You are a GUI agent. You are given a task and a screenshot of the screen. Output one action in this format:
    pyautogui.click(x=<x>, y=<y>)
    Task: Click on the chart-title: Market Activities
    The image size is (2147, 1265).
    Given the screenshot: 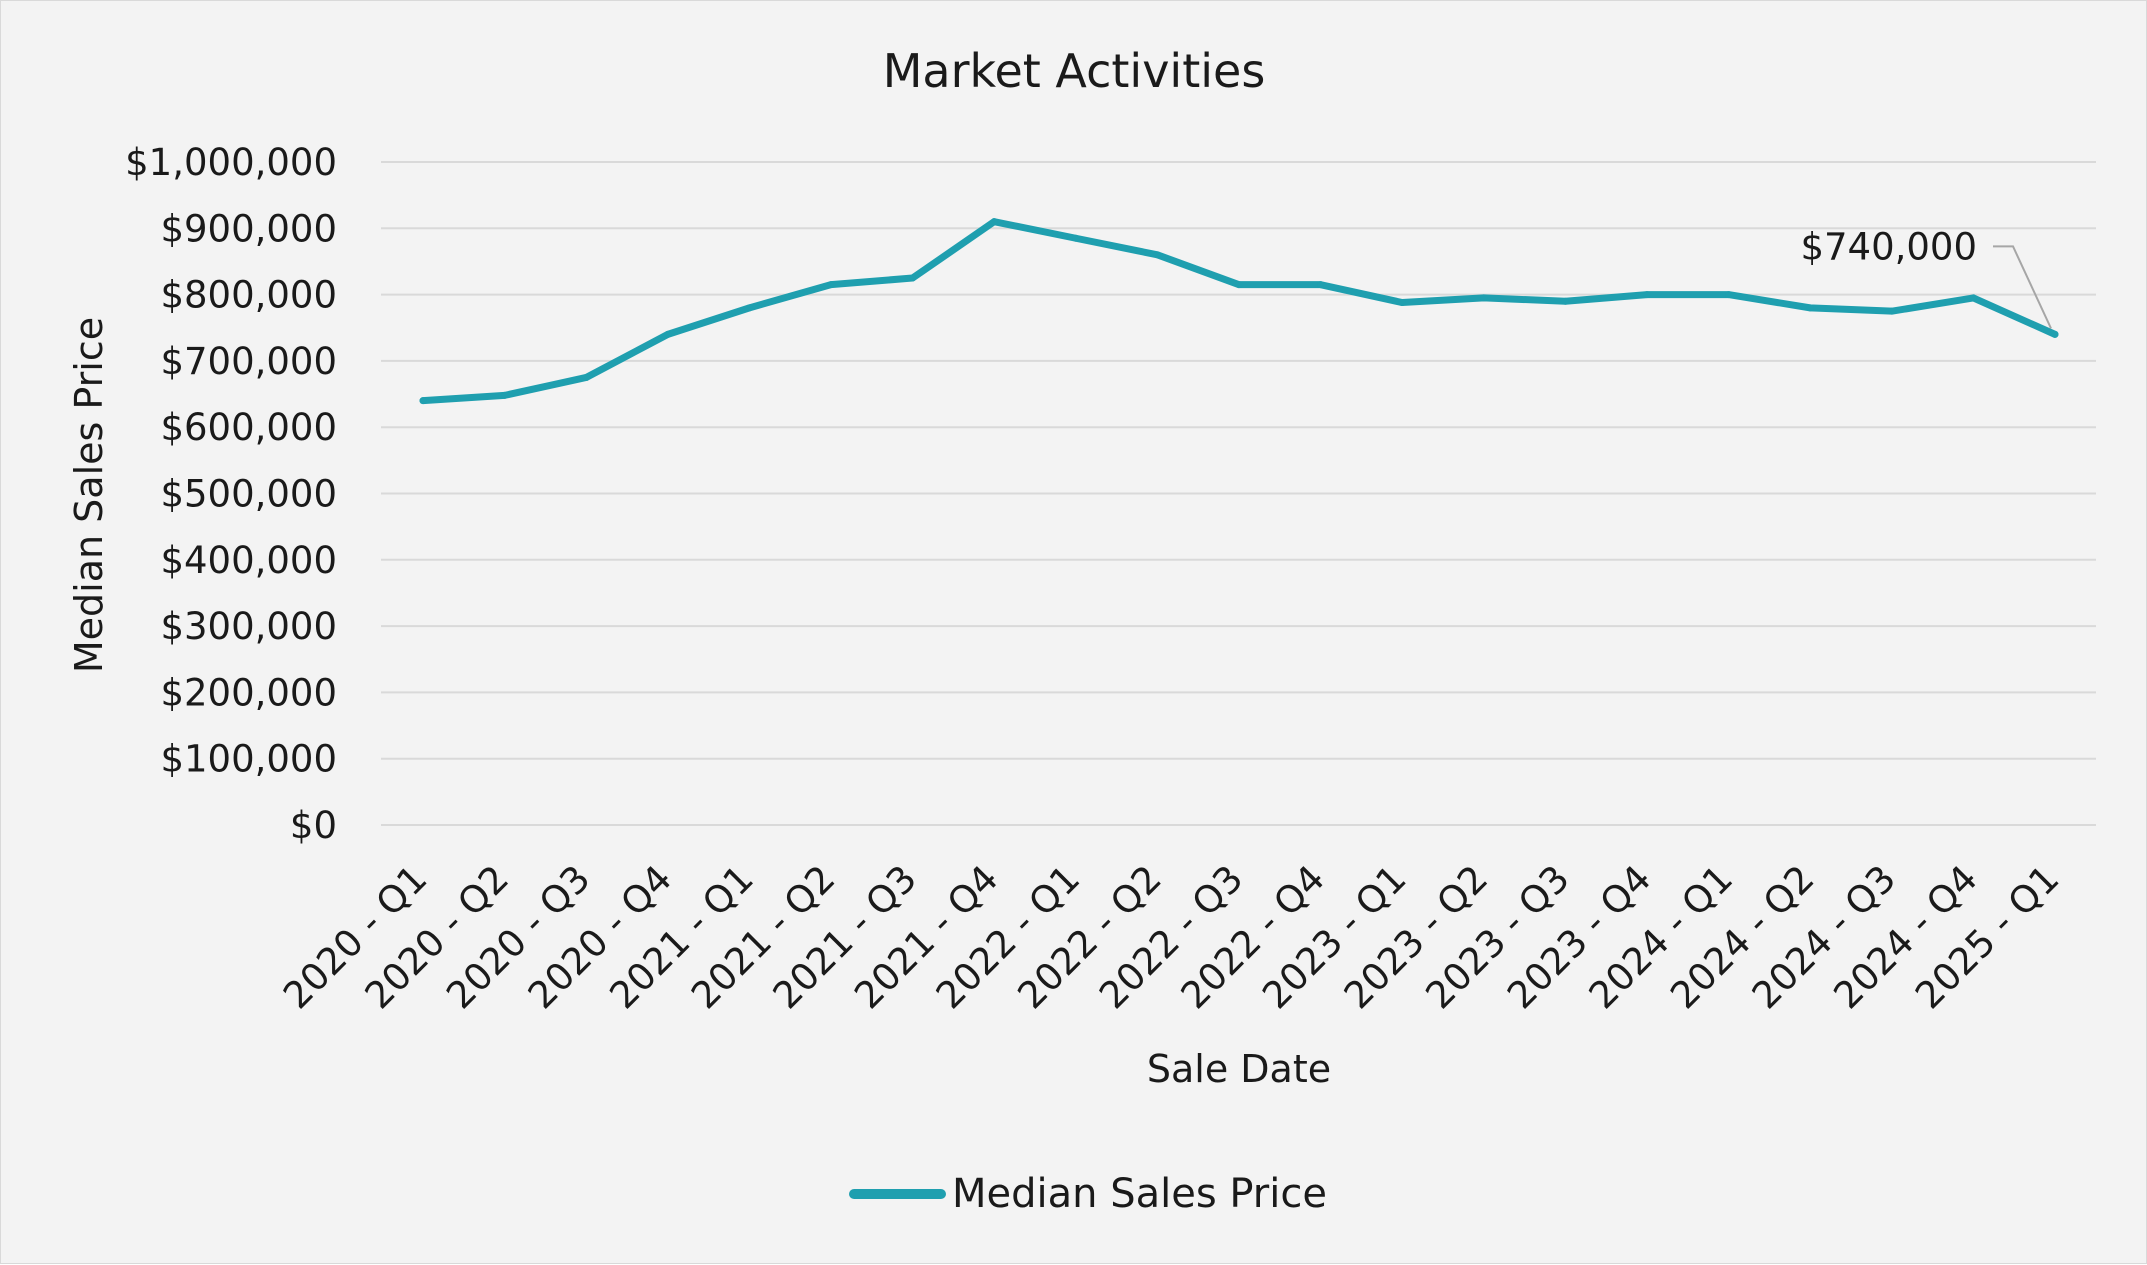 What is the action you would take?
    pyautogui.click(x=1074, y=71)
    